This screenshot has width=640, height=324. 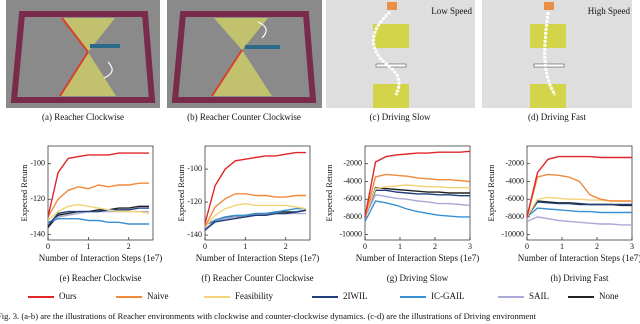 I want to click on chart-caption: (g) Driving Slow, so click(x=418, y=278).